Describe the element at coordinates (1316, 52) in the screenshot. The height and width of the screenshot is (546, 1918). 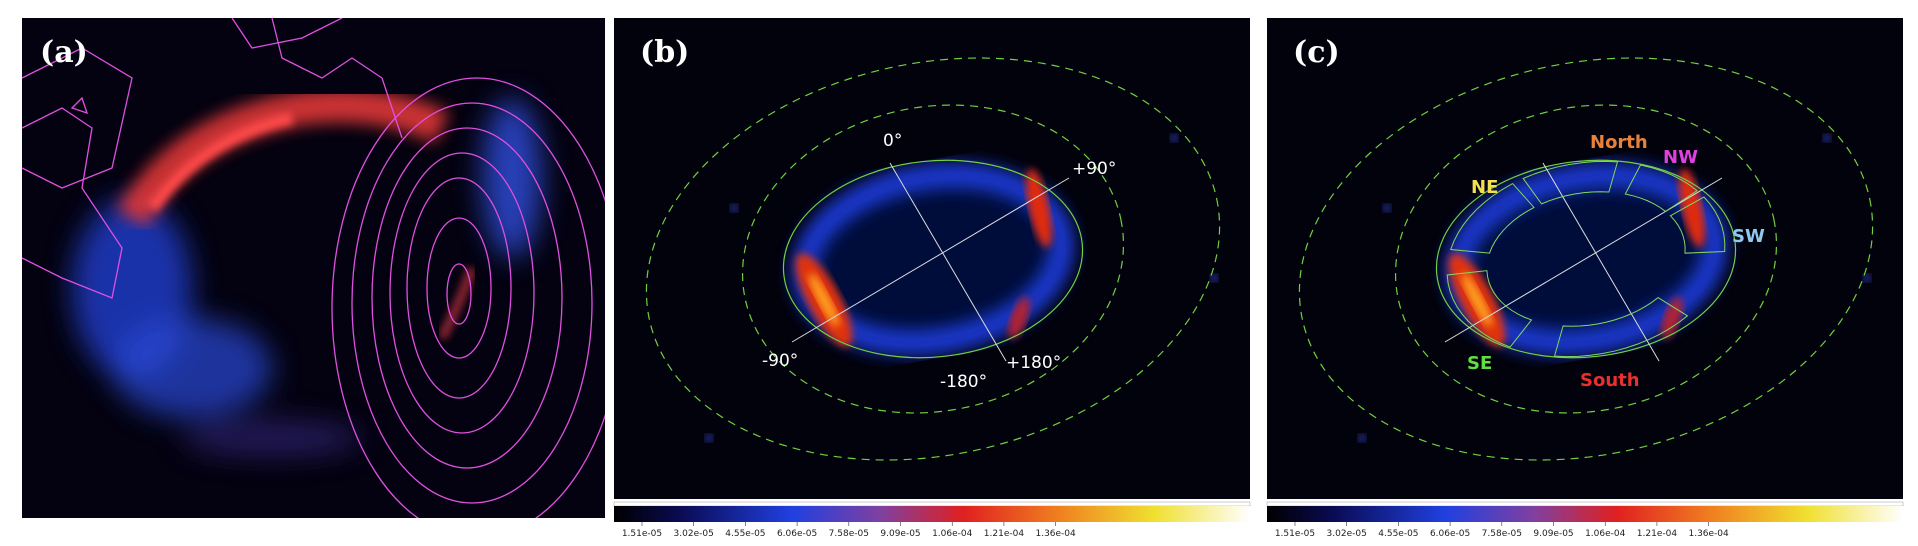
I see `panel-label: (c)` at that location.